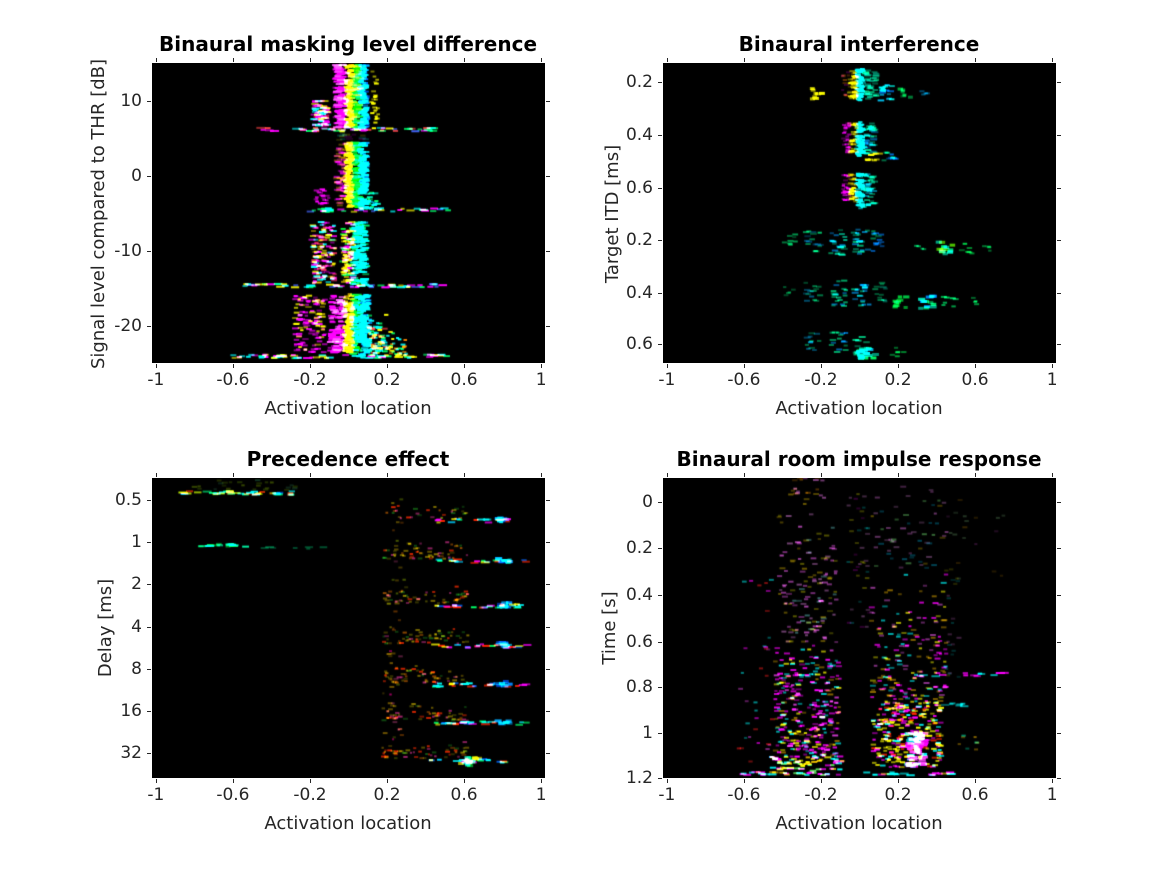 The width and height of the screenshot is (1167, 875). Describe the element at coordinates (128, 325) in the screenshot. I see `y-tick-label: -20` at that location.